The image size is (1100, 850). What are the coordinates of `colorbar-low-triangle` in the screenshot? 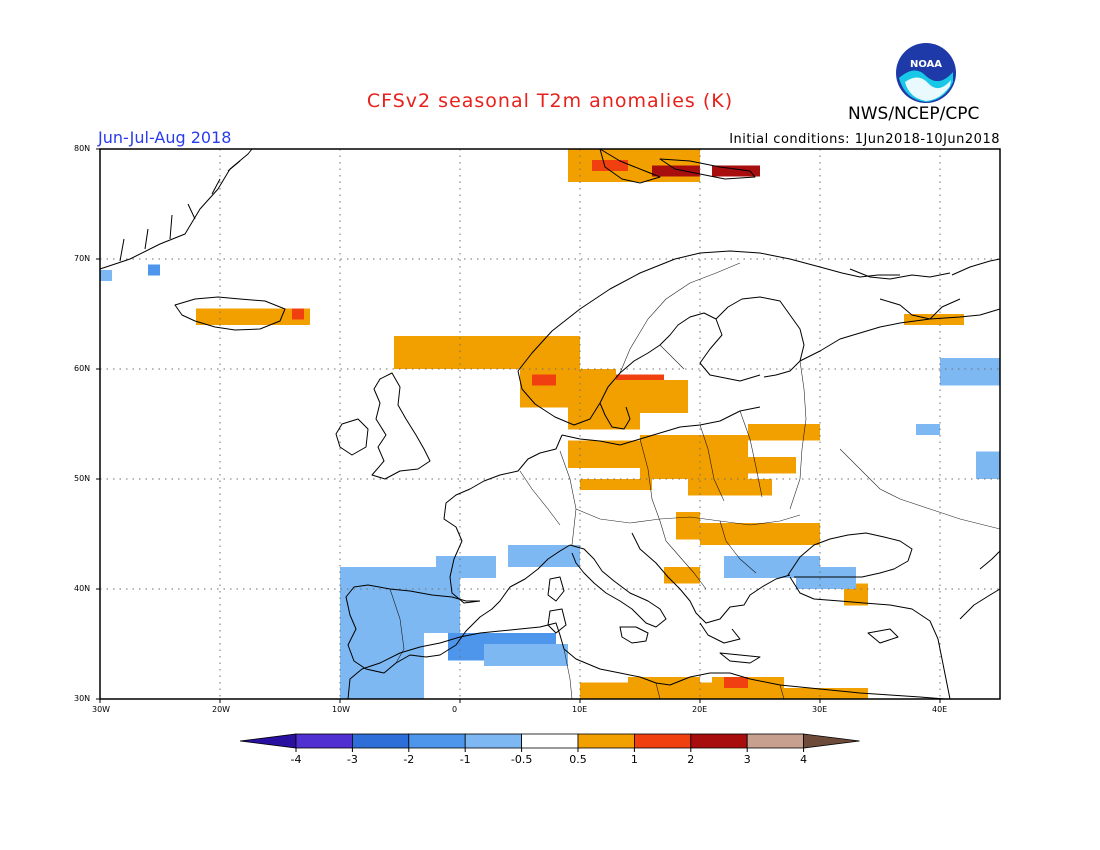 It's located at (268, 741).